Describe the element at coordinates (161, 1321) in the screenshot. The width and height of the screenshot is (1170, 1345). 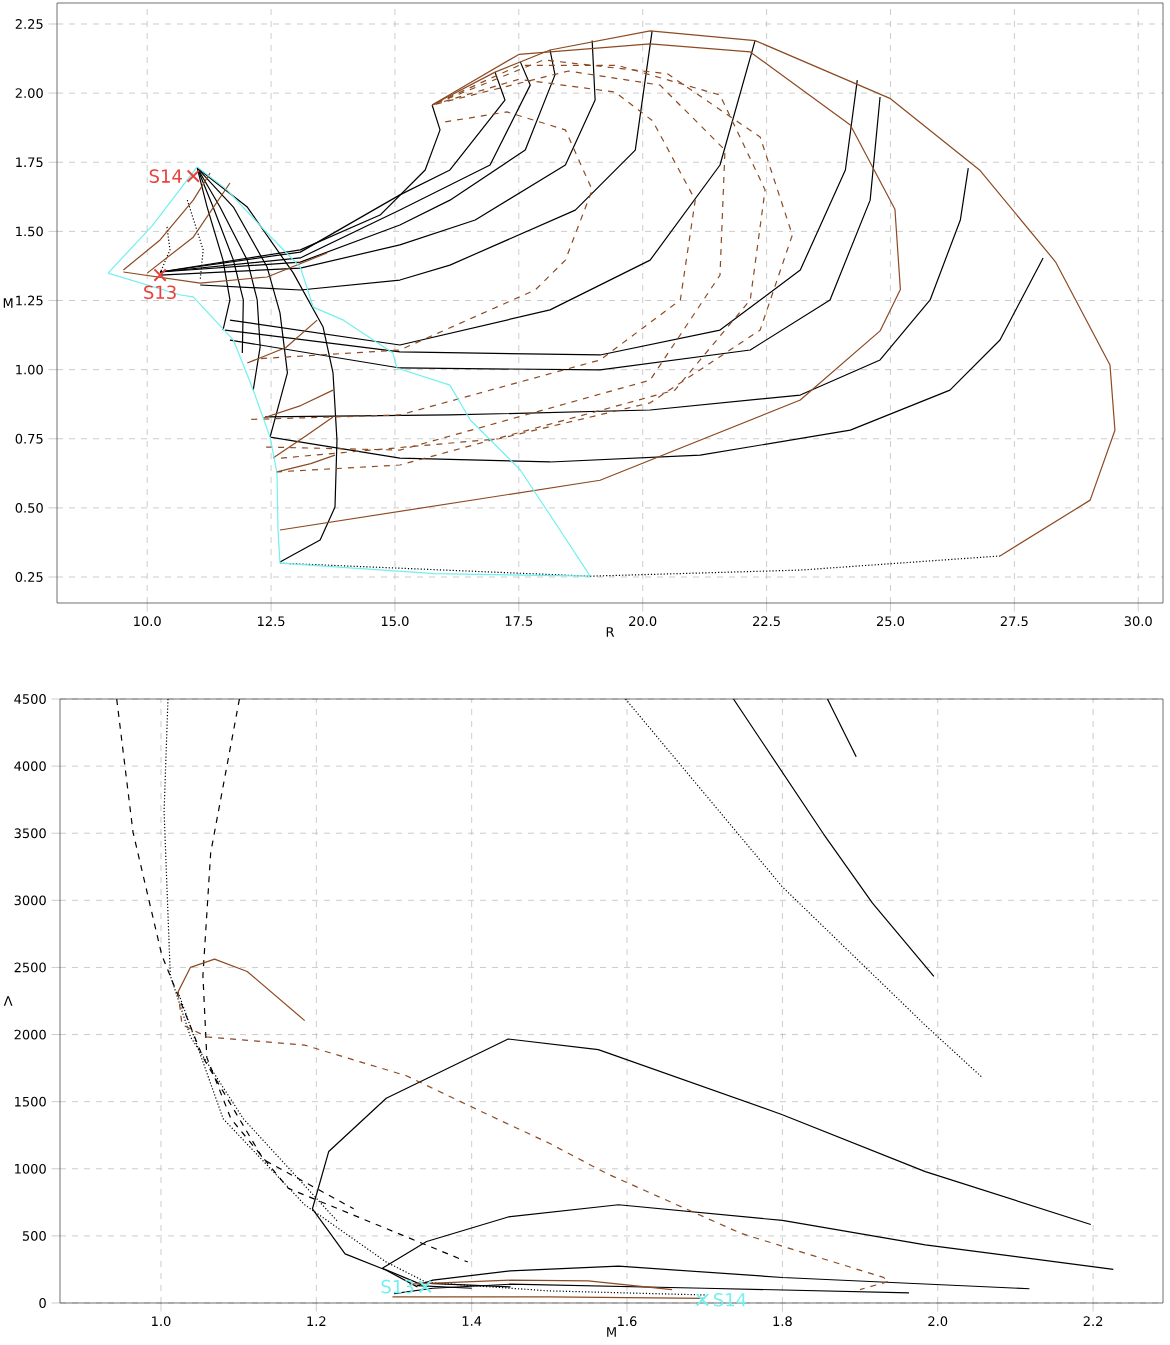
I see `x-tick-label: 1.0` at that location.